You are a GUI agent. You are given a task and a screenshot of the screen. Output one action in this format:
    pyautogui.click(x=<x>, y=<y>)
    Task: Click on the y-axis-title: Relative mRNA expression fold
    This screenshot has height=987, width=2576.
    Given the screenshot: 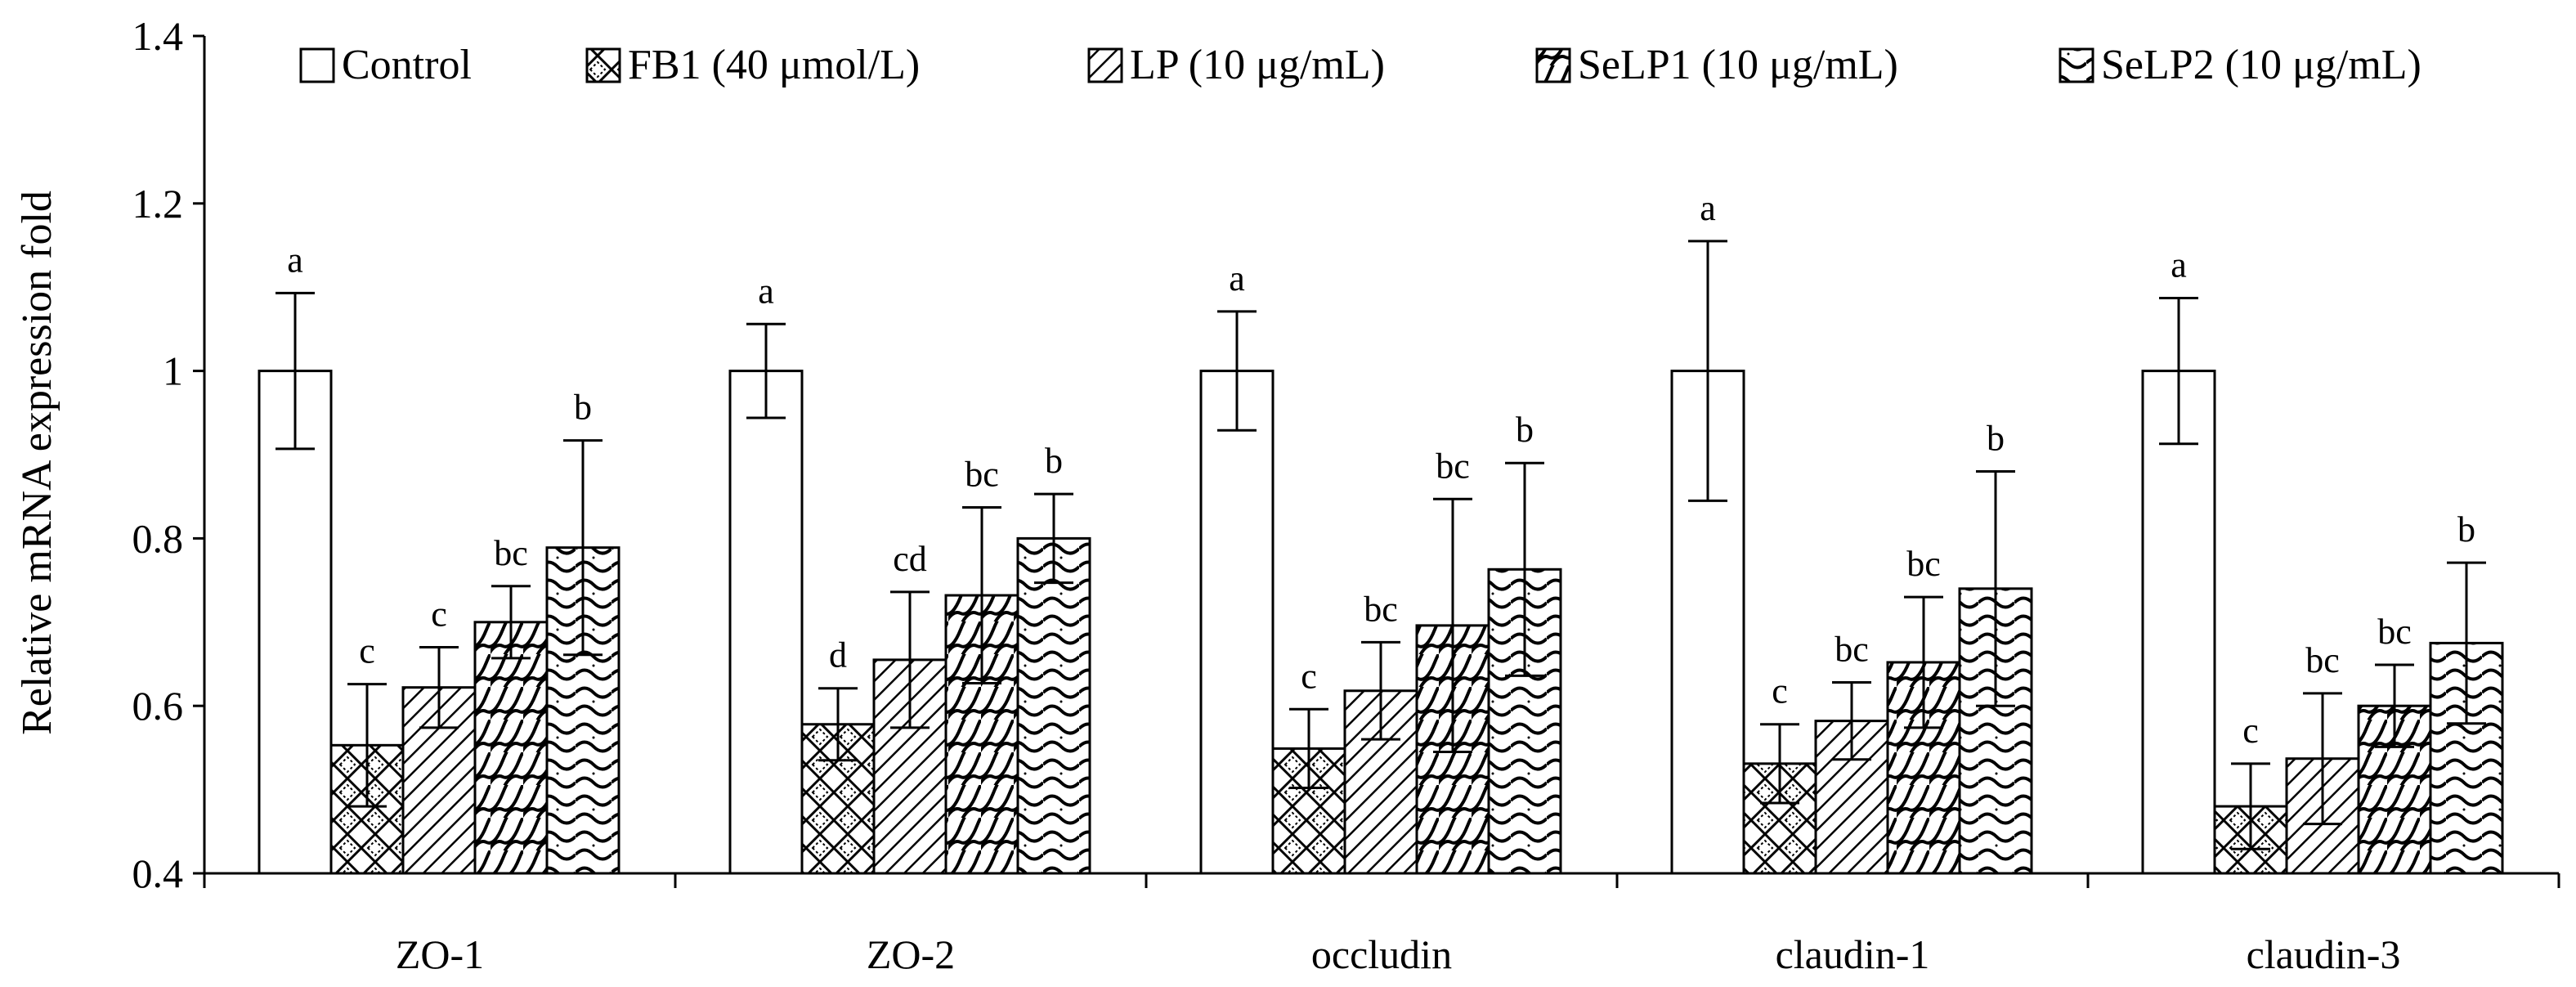 What is the action you would take?
    pyautogui.click(x=37, y=463)
    